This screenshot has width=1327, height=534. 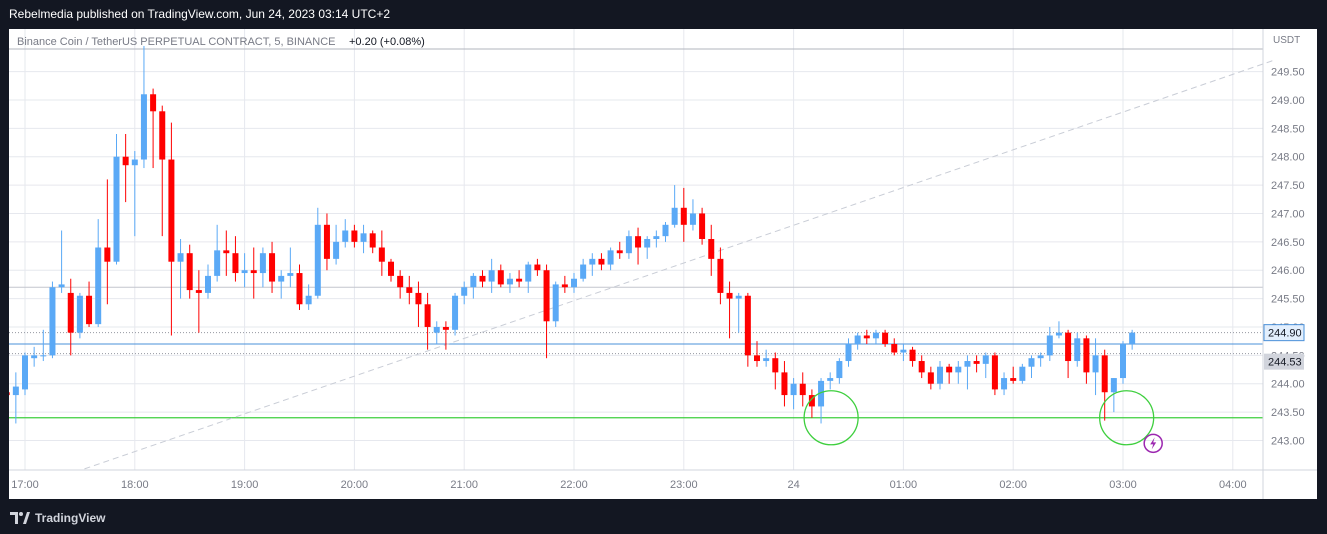 I want to click on x-tick-label: 20:00, so click(x=355, y=485).